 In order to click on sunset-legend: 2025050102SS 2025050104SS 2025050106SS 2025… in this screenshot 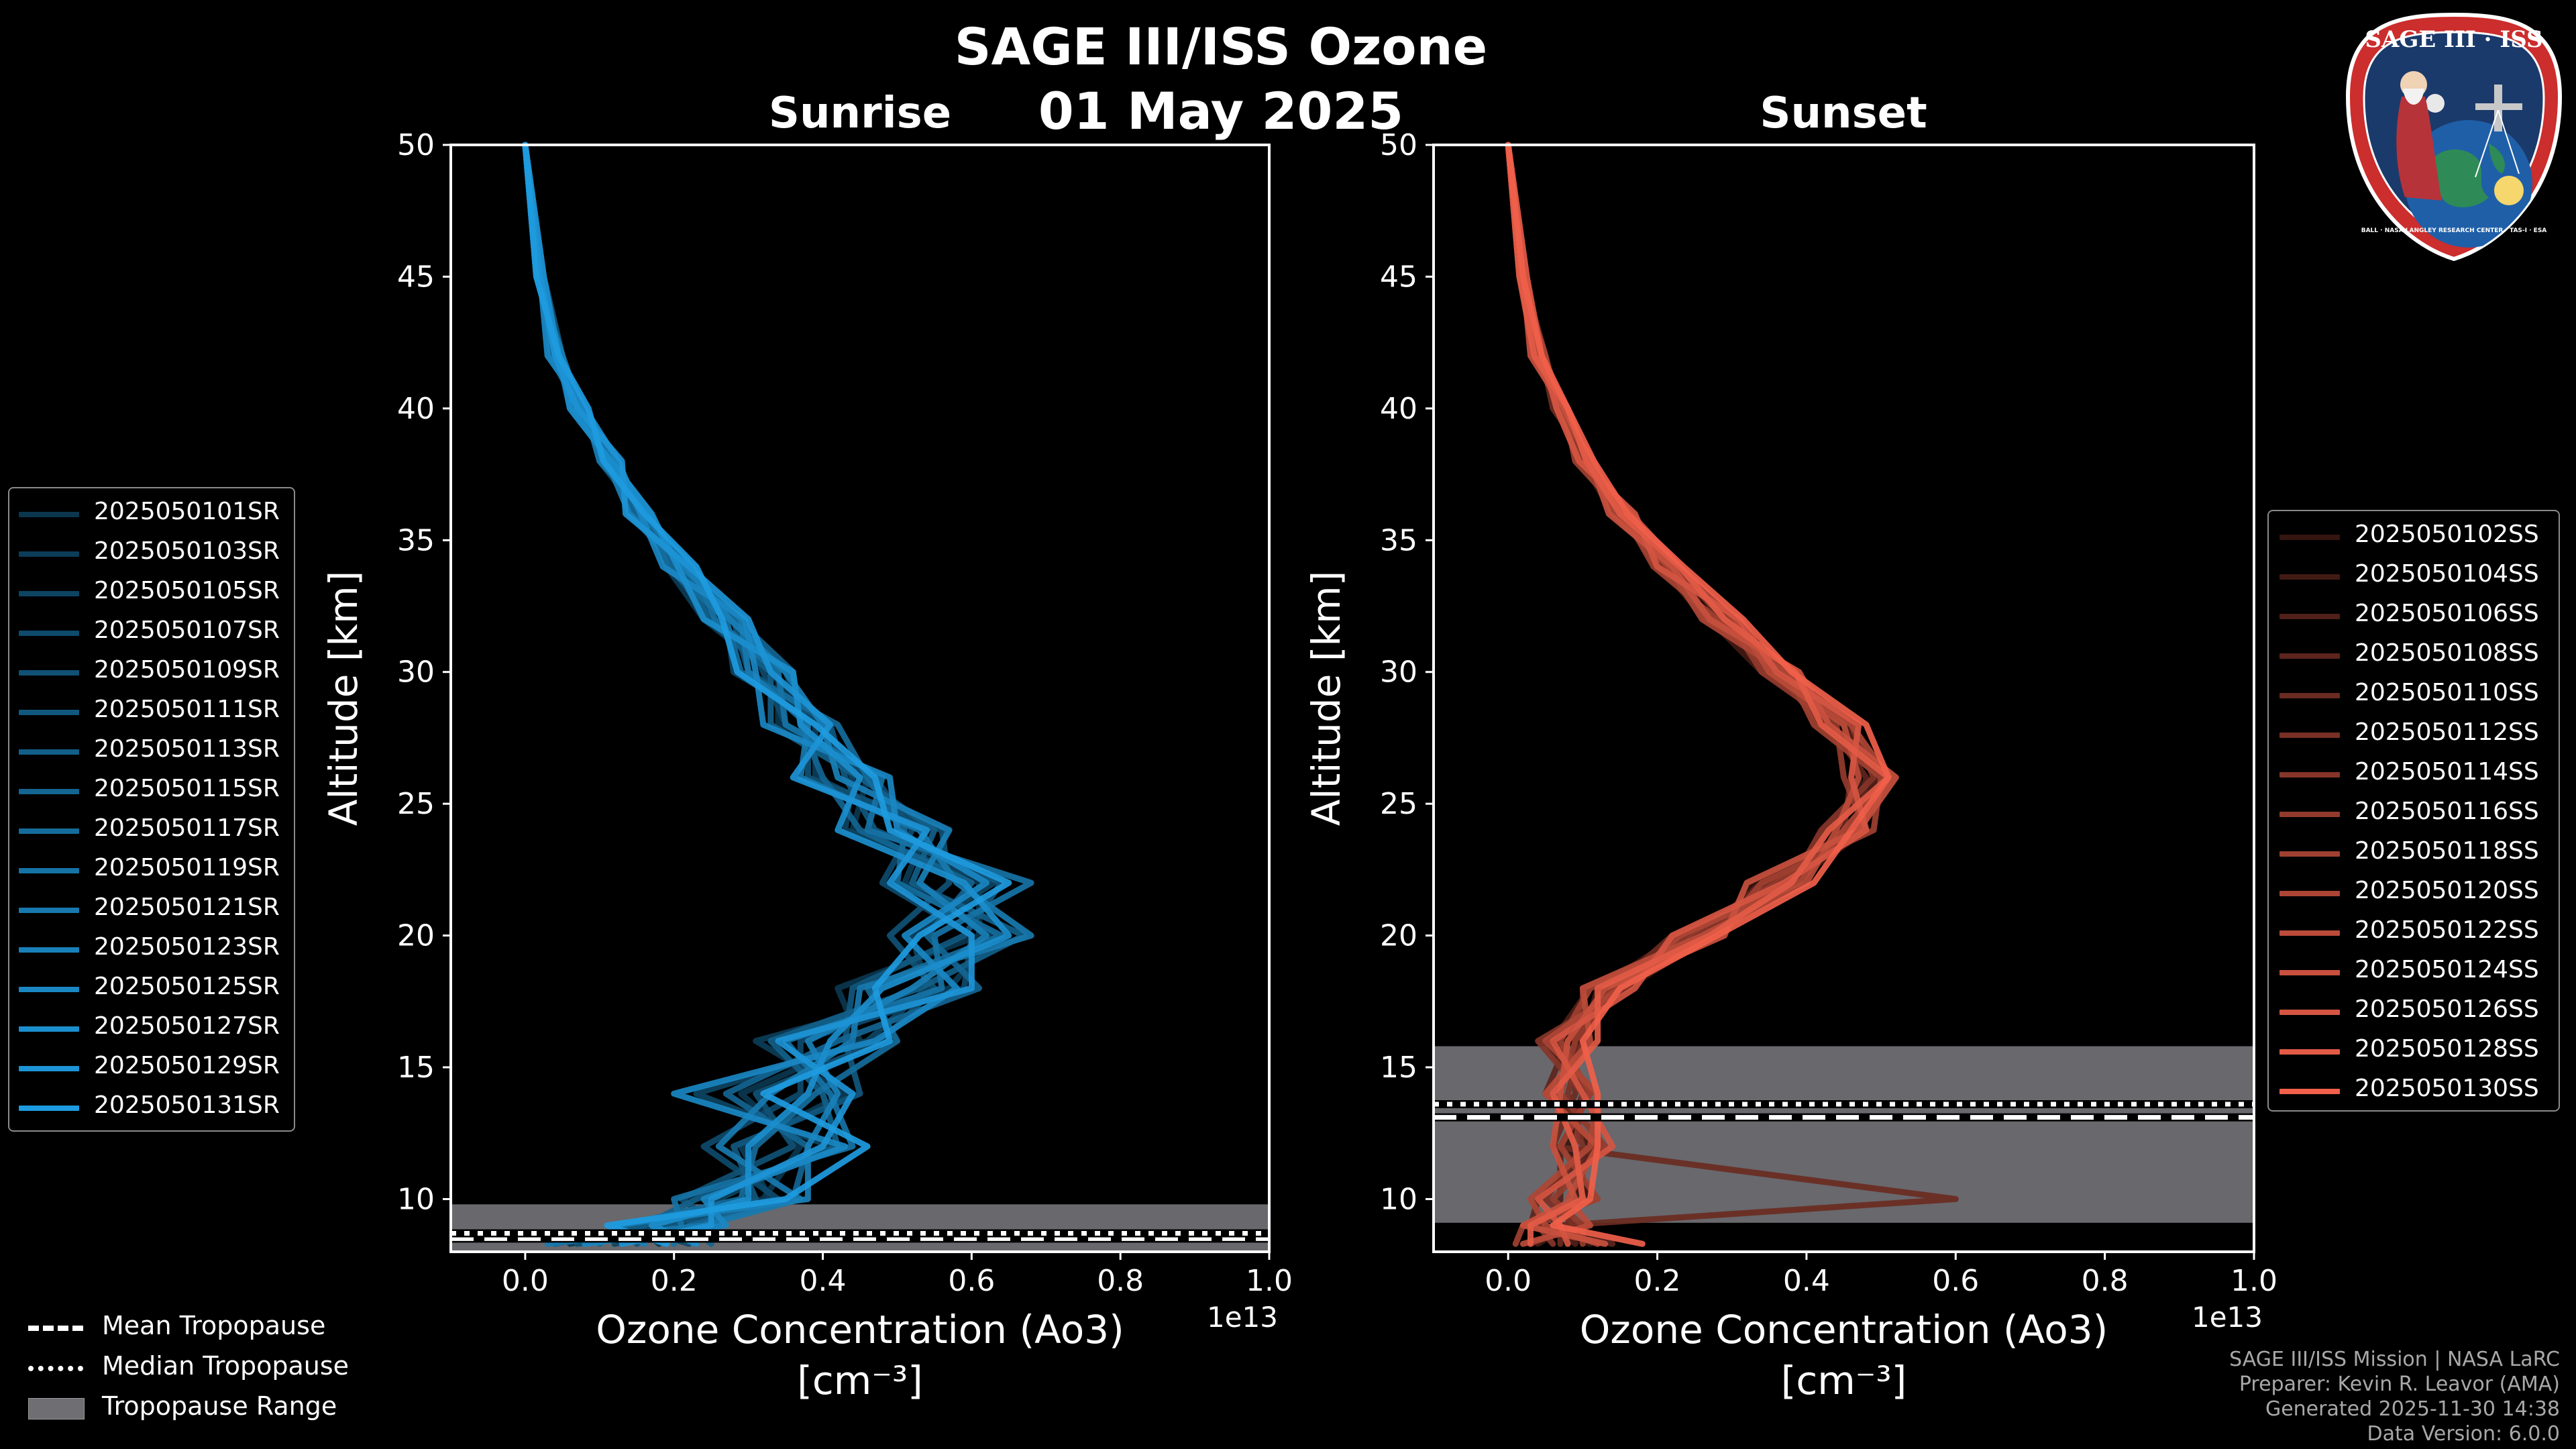, I will do `click(2413, 811)`.